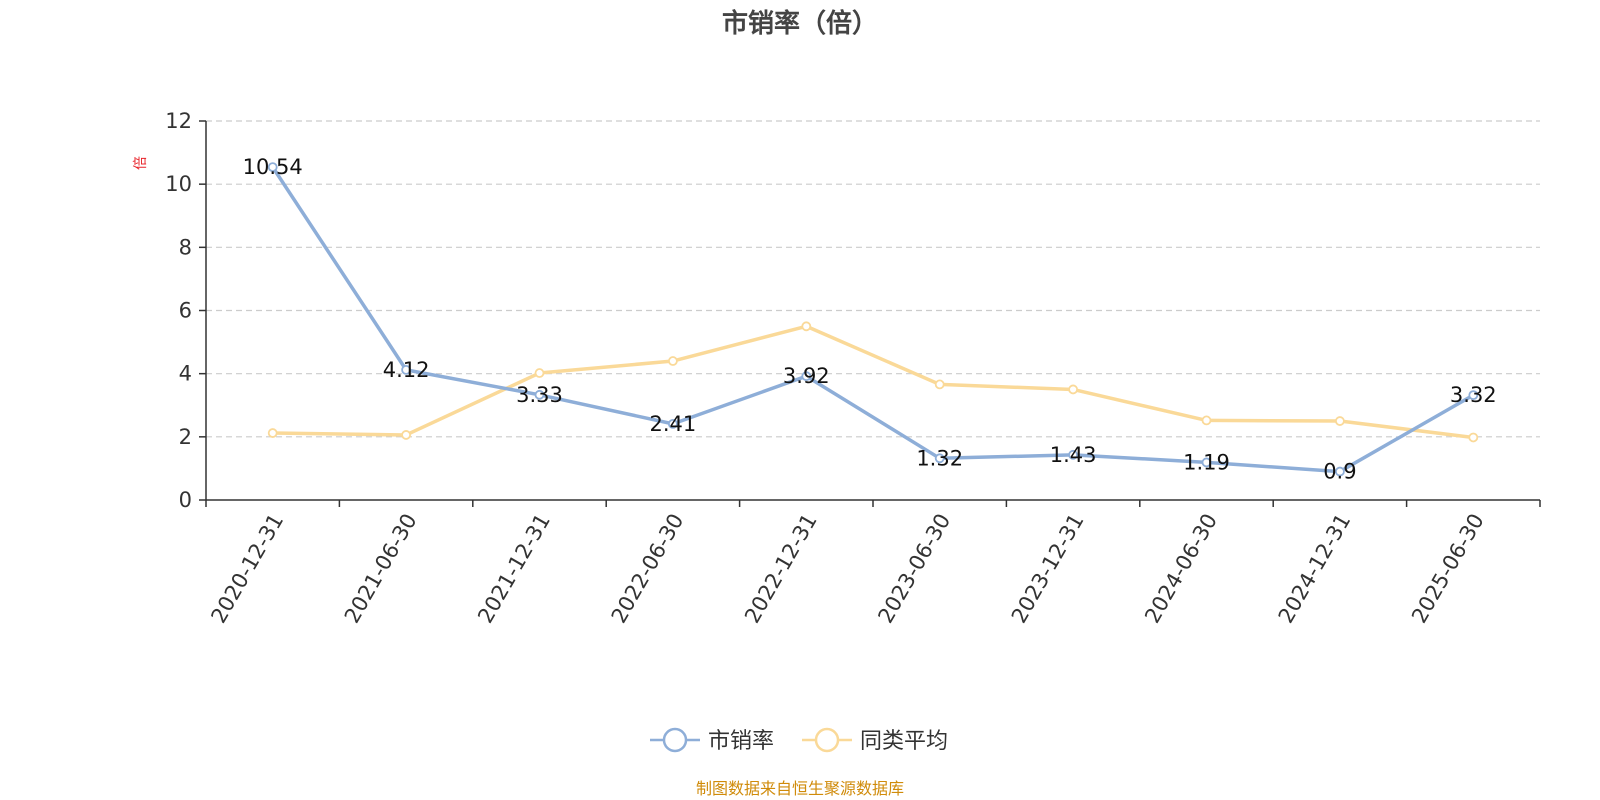 The width and height of the screenshot is (1600, 800). I want to click on data-label: 2.41, so click(673, 424).